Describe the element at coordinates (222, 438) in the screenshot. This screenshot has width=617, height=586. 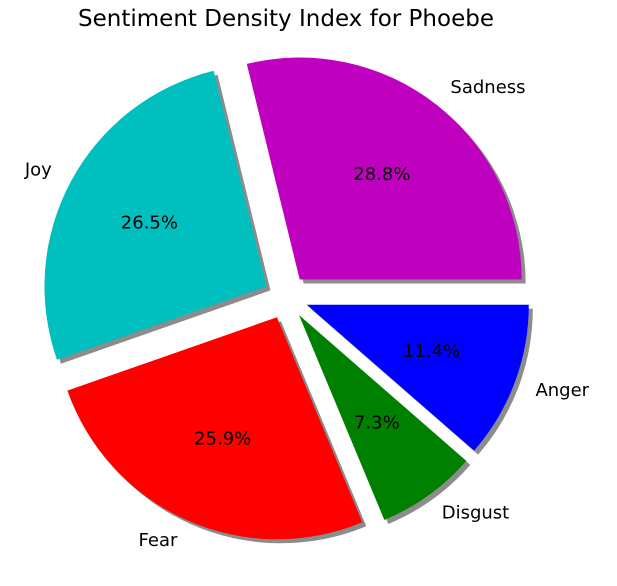
I see `pct-label-fear: 25.9%` at that location.